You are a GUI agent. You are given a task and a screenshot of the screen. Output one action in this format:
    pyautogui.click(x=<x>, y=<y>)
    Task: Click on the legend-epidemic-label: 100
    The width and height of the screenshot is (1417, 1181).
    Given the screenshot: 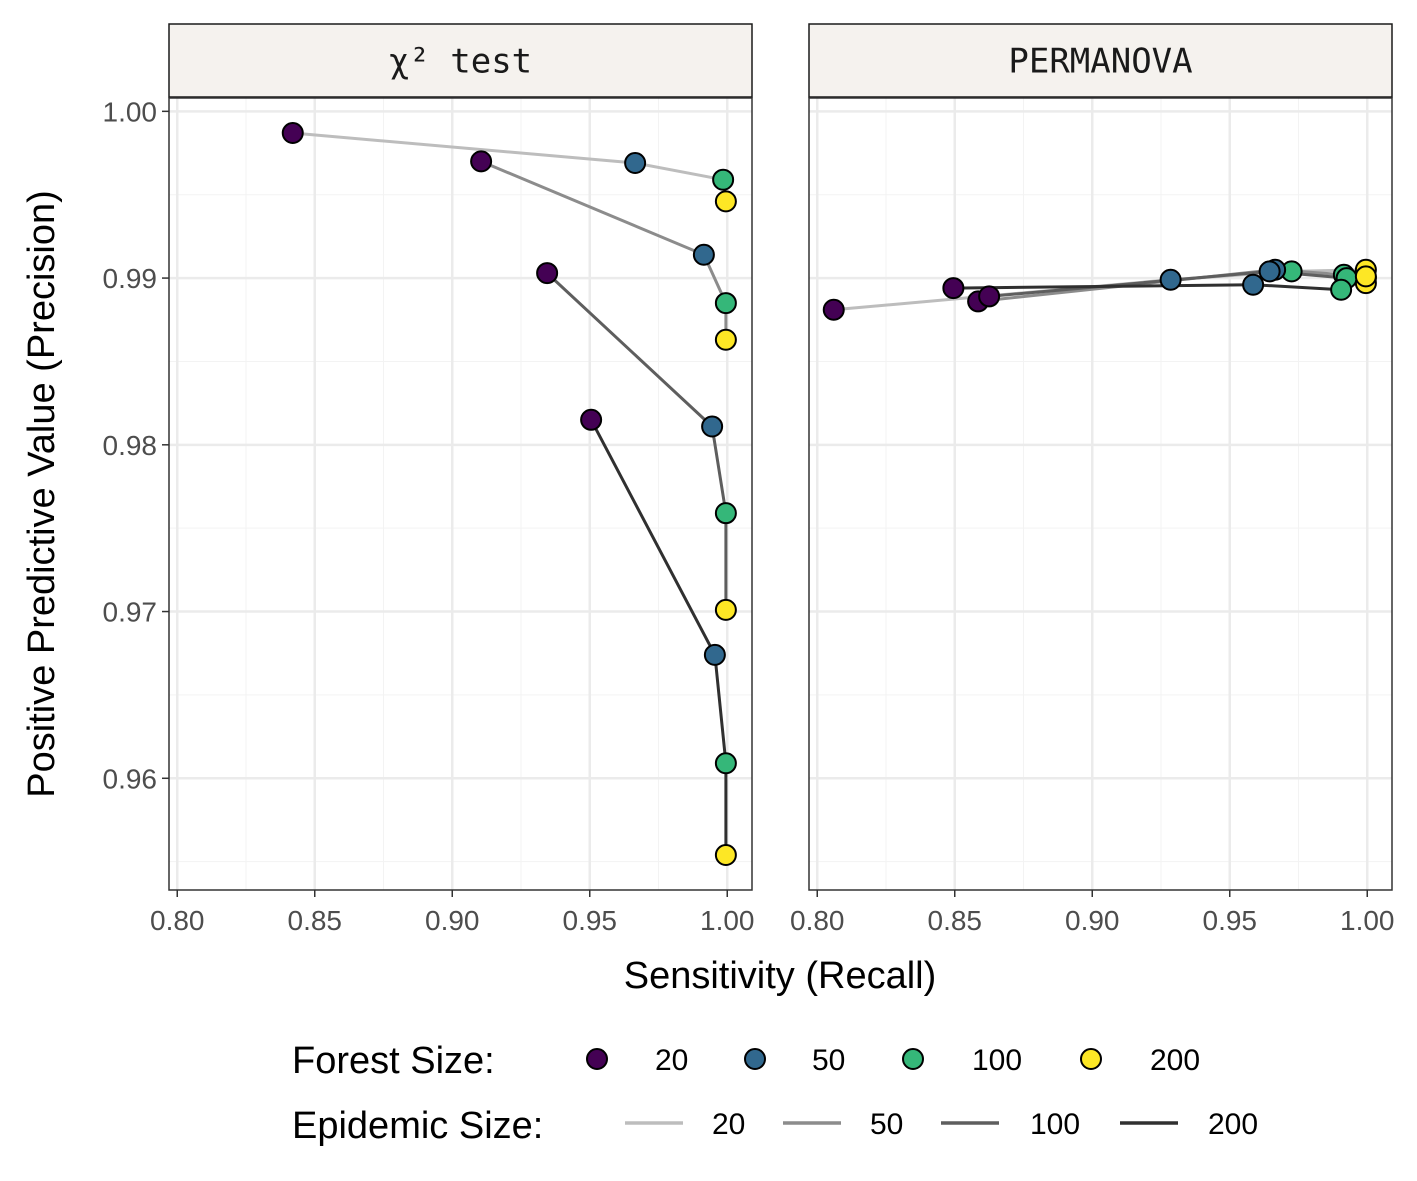 What is the action you would take?
    pyautogui.click(x=1055, y=1124)
    